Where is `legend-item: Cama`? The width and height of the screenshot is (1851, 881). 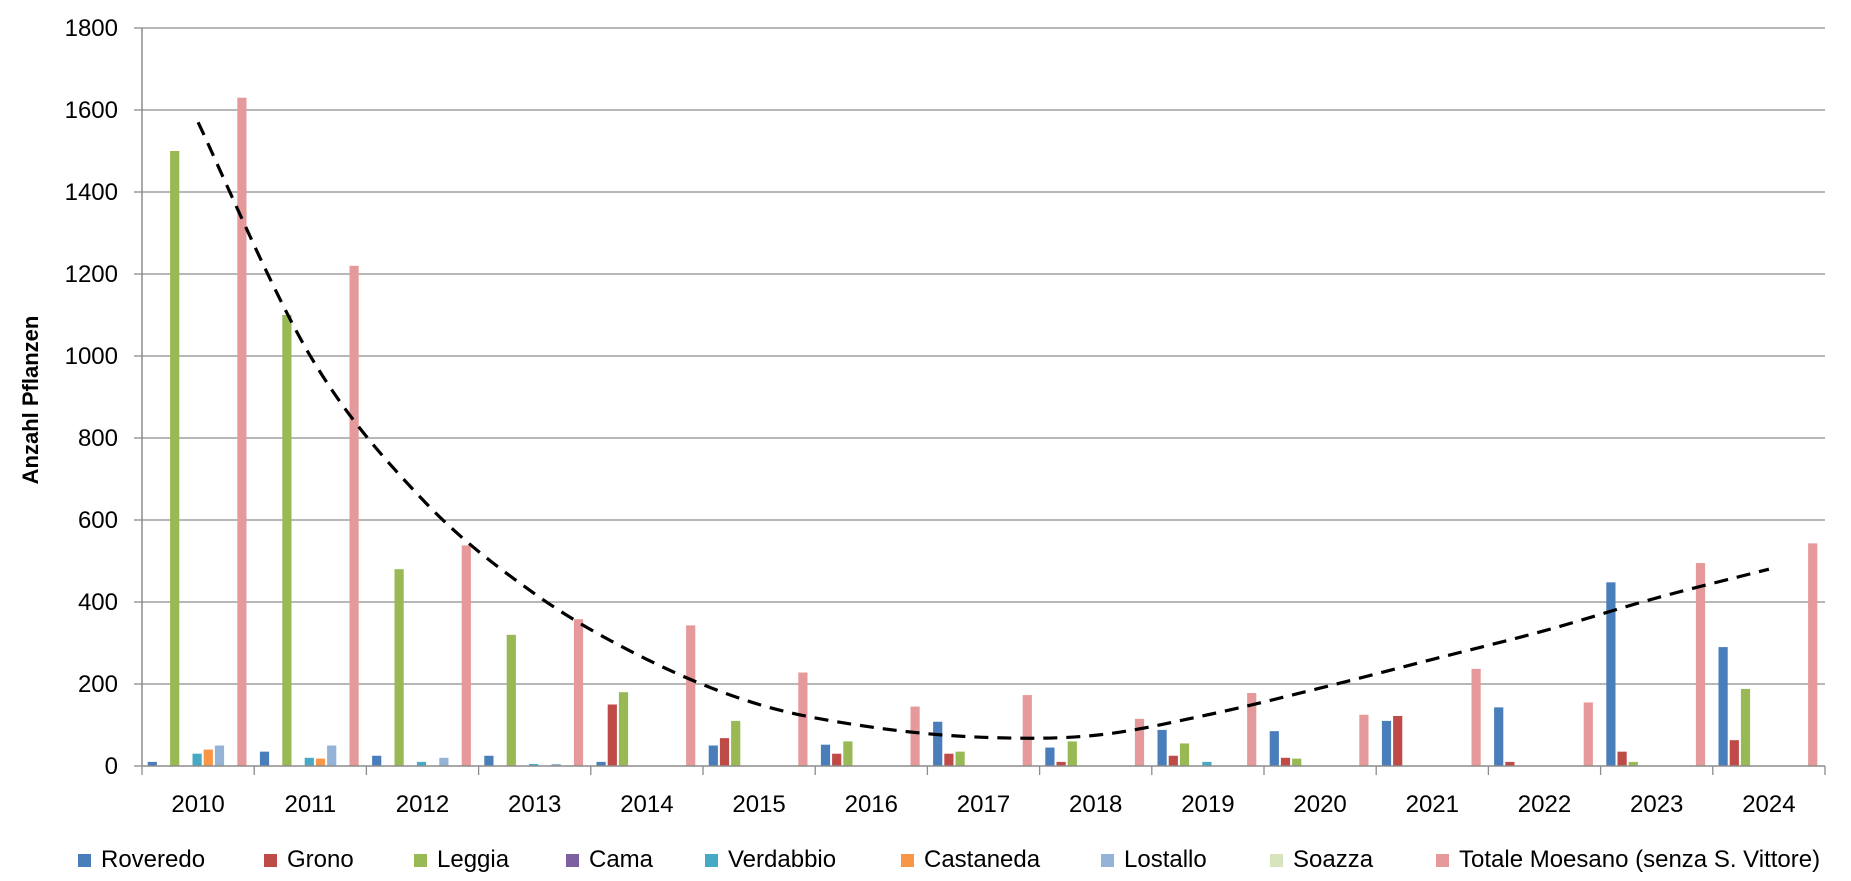 legend-item: Cama is located at coordinates (609, 860).